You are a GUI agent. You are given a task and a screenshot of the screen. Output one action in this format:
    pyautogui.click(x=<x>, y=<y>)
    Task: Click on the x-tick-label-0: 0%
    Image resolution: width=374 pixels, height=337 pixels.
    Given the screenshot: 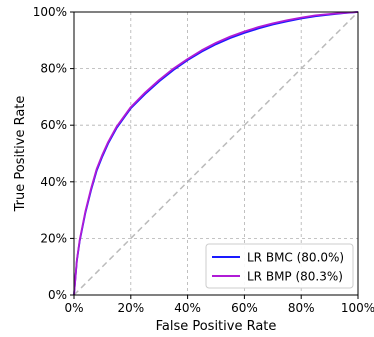 What is the action you would take?
    pyautogui.click(x=73, y=308)
    